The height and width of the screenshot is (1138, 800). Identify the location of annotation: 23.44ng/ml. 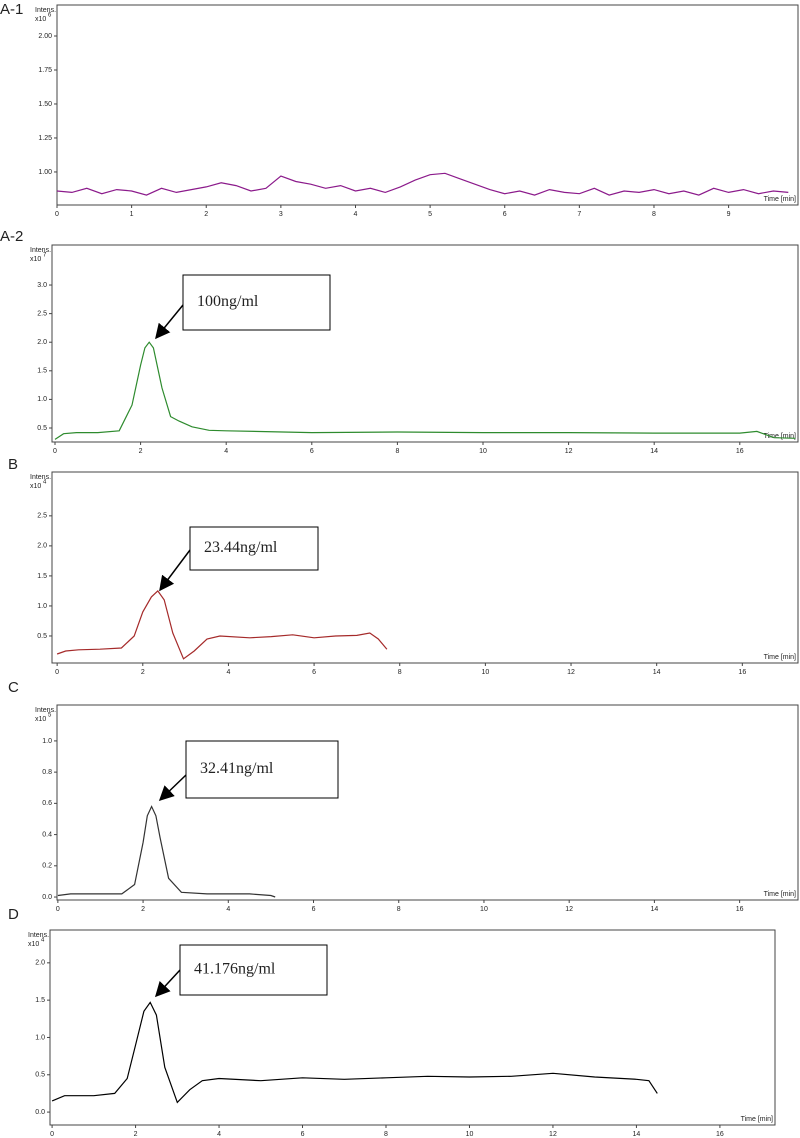
(241, 547).